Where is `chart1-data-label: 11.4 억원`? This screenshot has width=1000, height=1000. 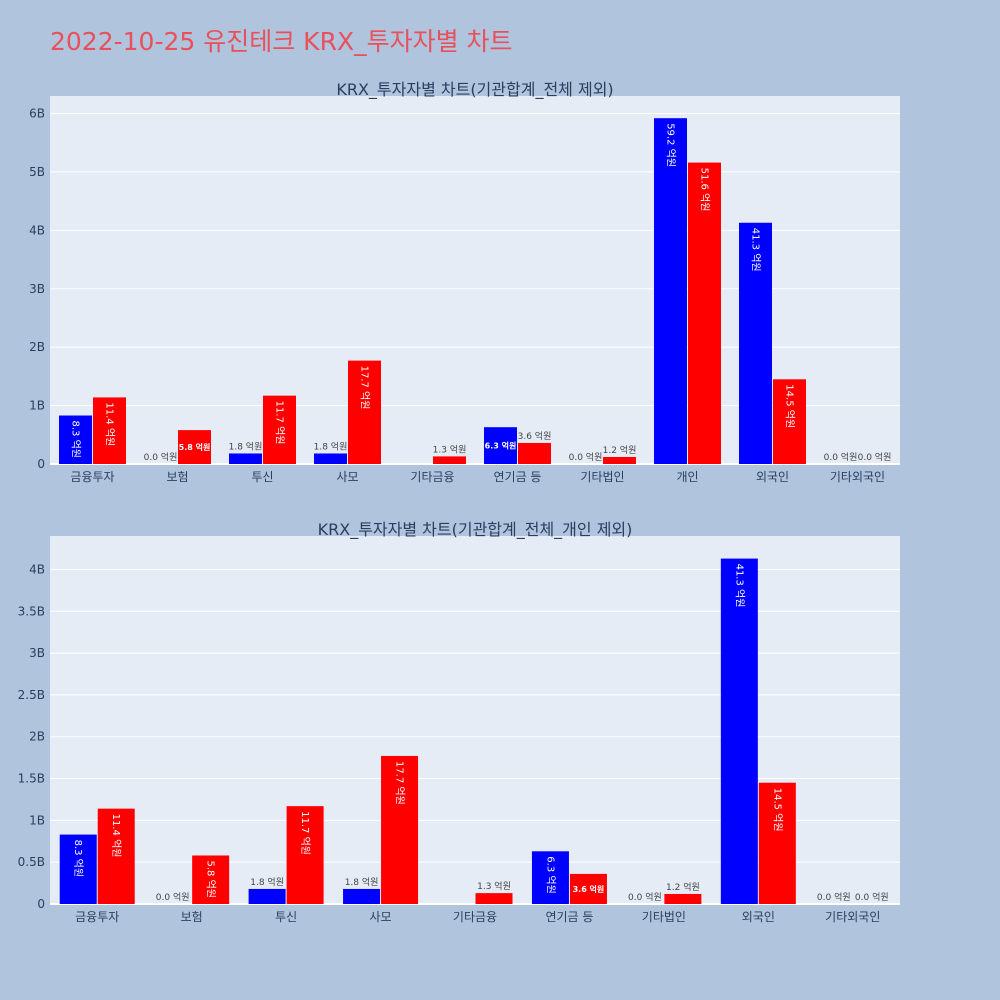
chart1-data-label: 11.4 억원 is located at coordinates (110, 424).